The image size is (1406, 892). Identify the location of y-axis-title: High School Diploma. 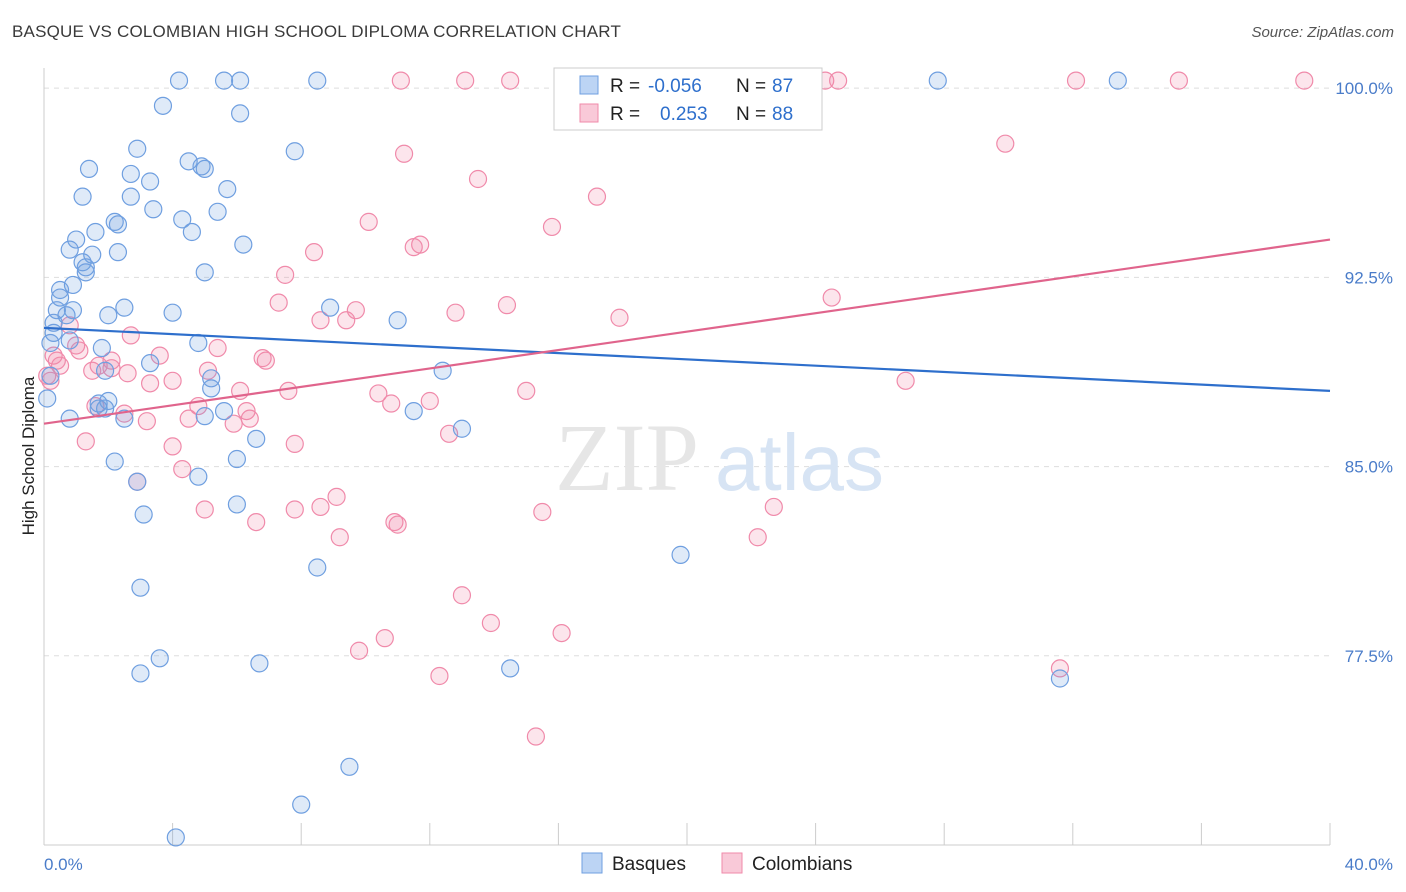
(28, 455).